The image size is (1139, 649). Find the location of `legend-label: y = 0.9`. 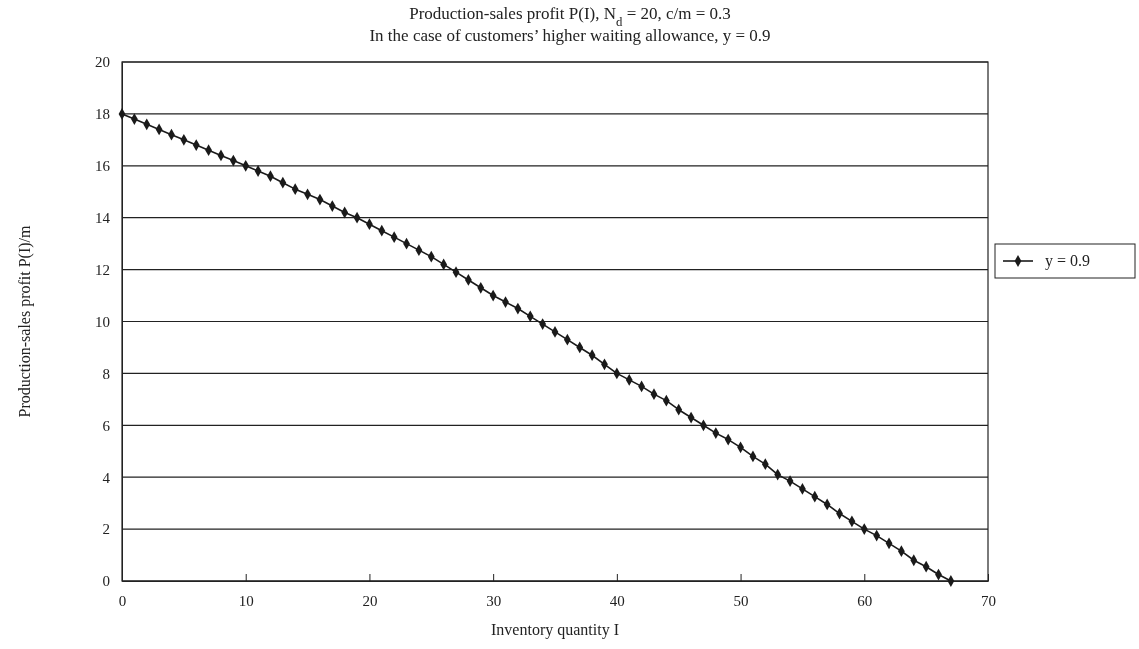

legend-label: y = 0.9 is located at coordinates (1068, 261).